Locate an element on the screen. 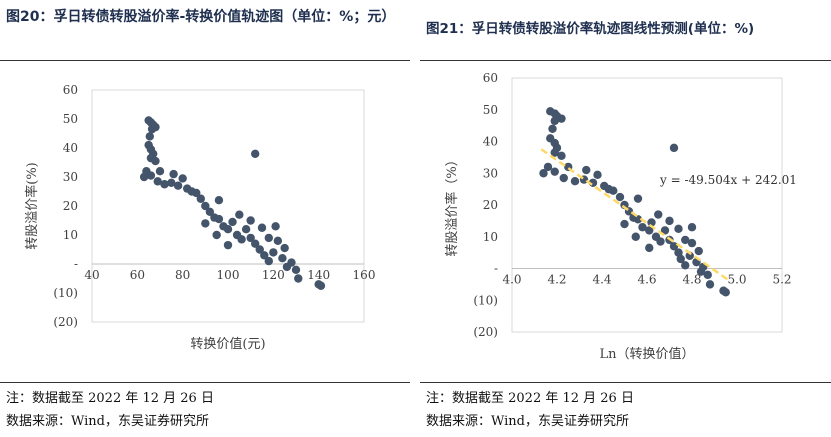 The height and width of the screenshot is (437, 831). trend-line is located at coordinates (635, 215).